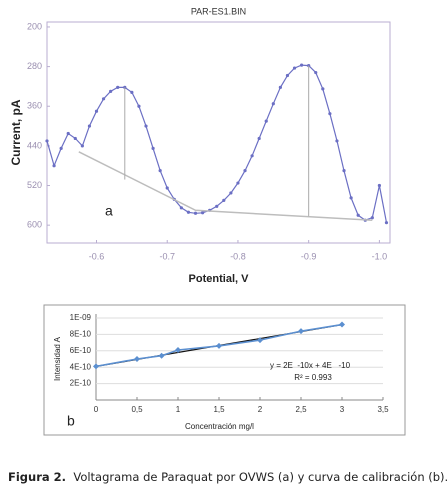 This screenshot has height=495, width=448. What do you see at coordinates (137, 409) in the screenshot?
I see `x-tick-label: 0,5` at bounding box center [137, 409].